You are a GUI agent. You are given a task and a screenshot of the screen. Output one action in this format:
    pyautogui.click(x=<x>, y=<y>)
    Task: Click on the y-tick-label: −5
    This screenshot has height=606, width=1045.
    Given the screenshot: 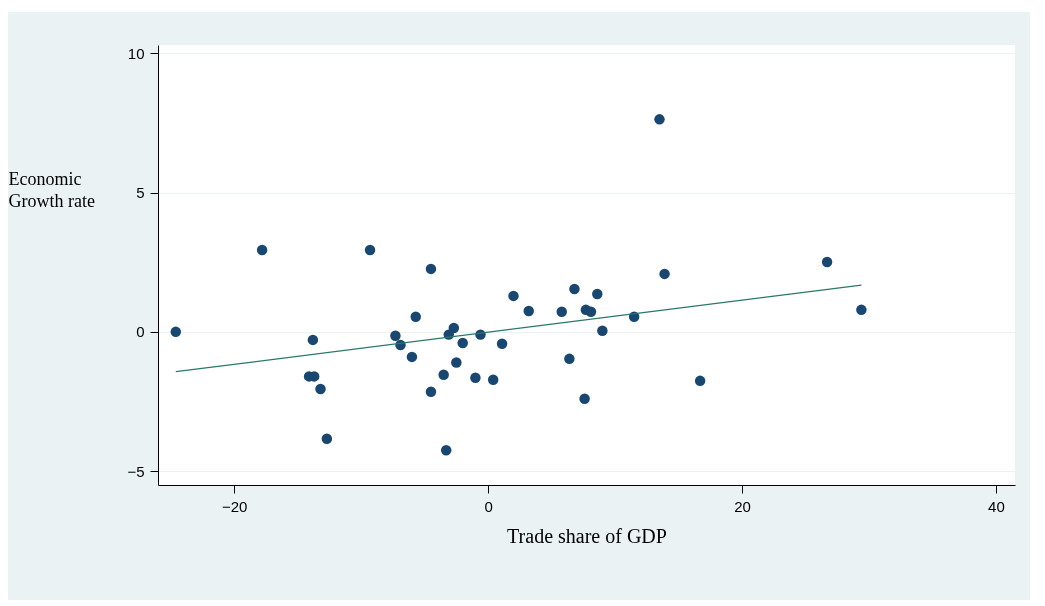 What is the action you would take?
    pyautogui.click(x=136, y=471)
    